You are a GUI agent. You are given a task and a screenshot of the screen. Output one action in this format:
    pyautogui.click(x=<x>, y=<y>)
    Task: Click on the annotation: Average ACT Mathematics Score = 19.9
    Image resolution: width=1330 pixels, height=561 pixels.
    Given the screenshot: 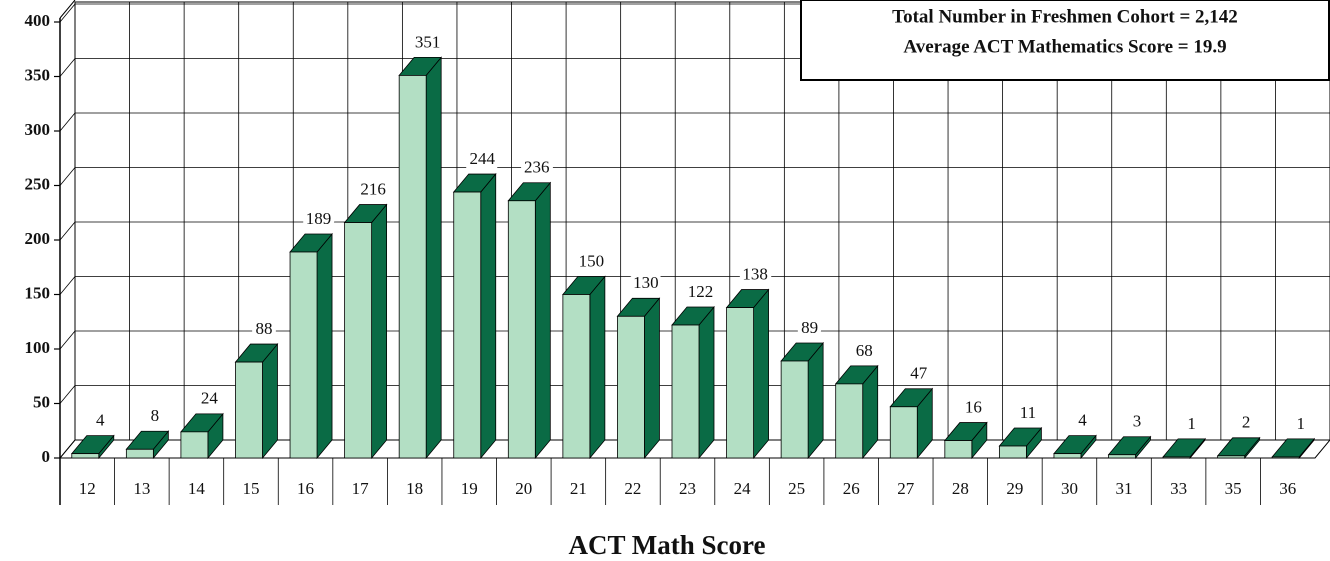 What is the action you would take?
    pyautogui.click(x=1064, y=46)
    